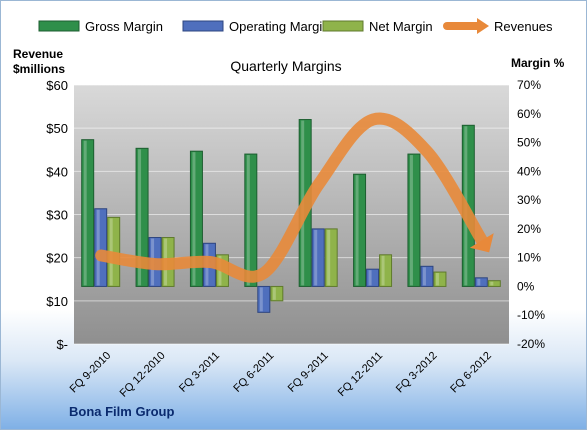 The height and width of the screenshot is (431, 587). I want to click on legend-label-net-margin: Net Margin, so click(401, 26).